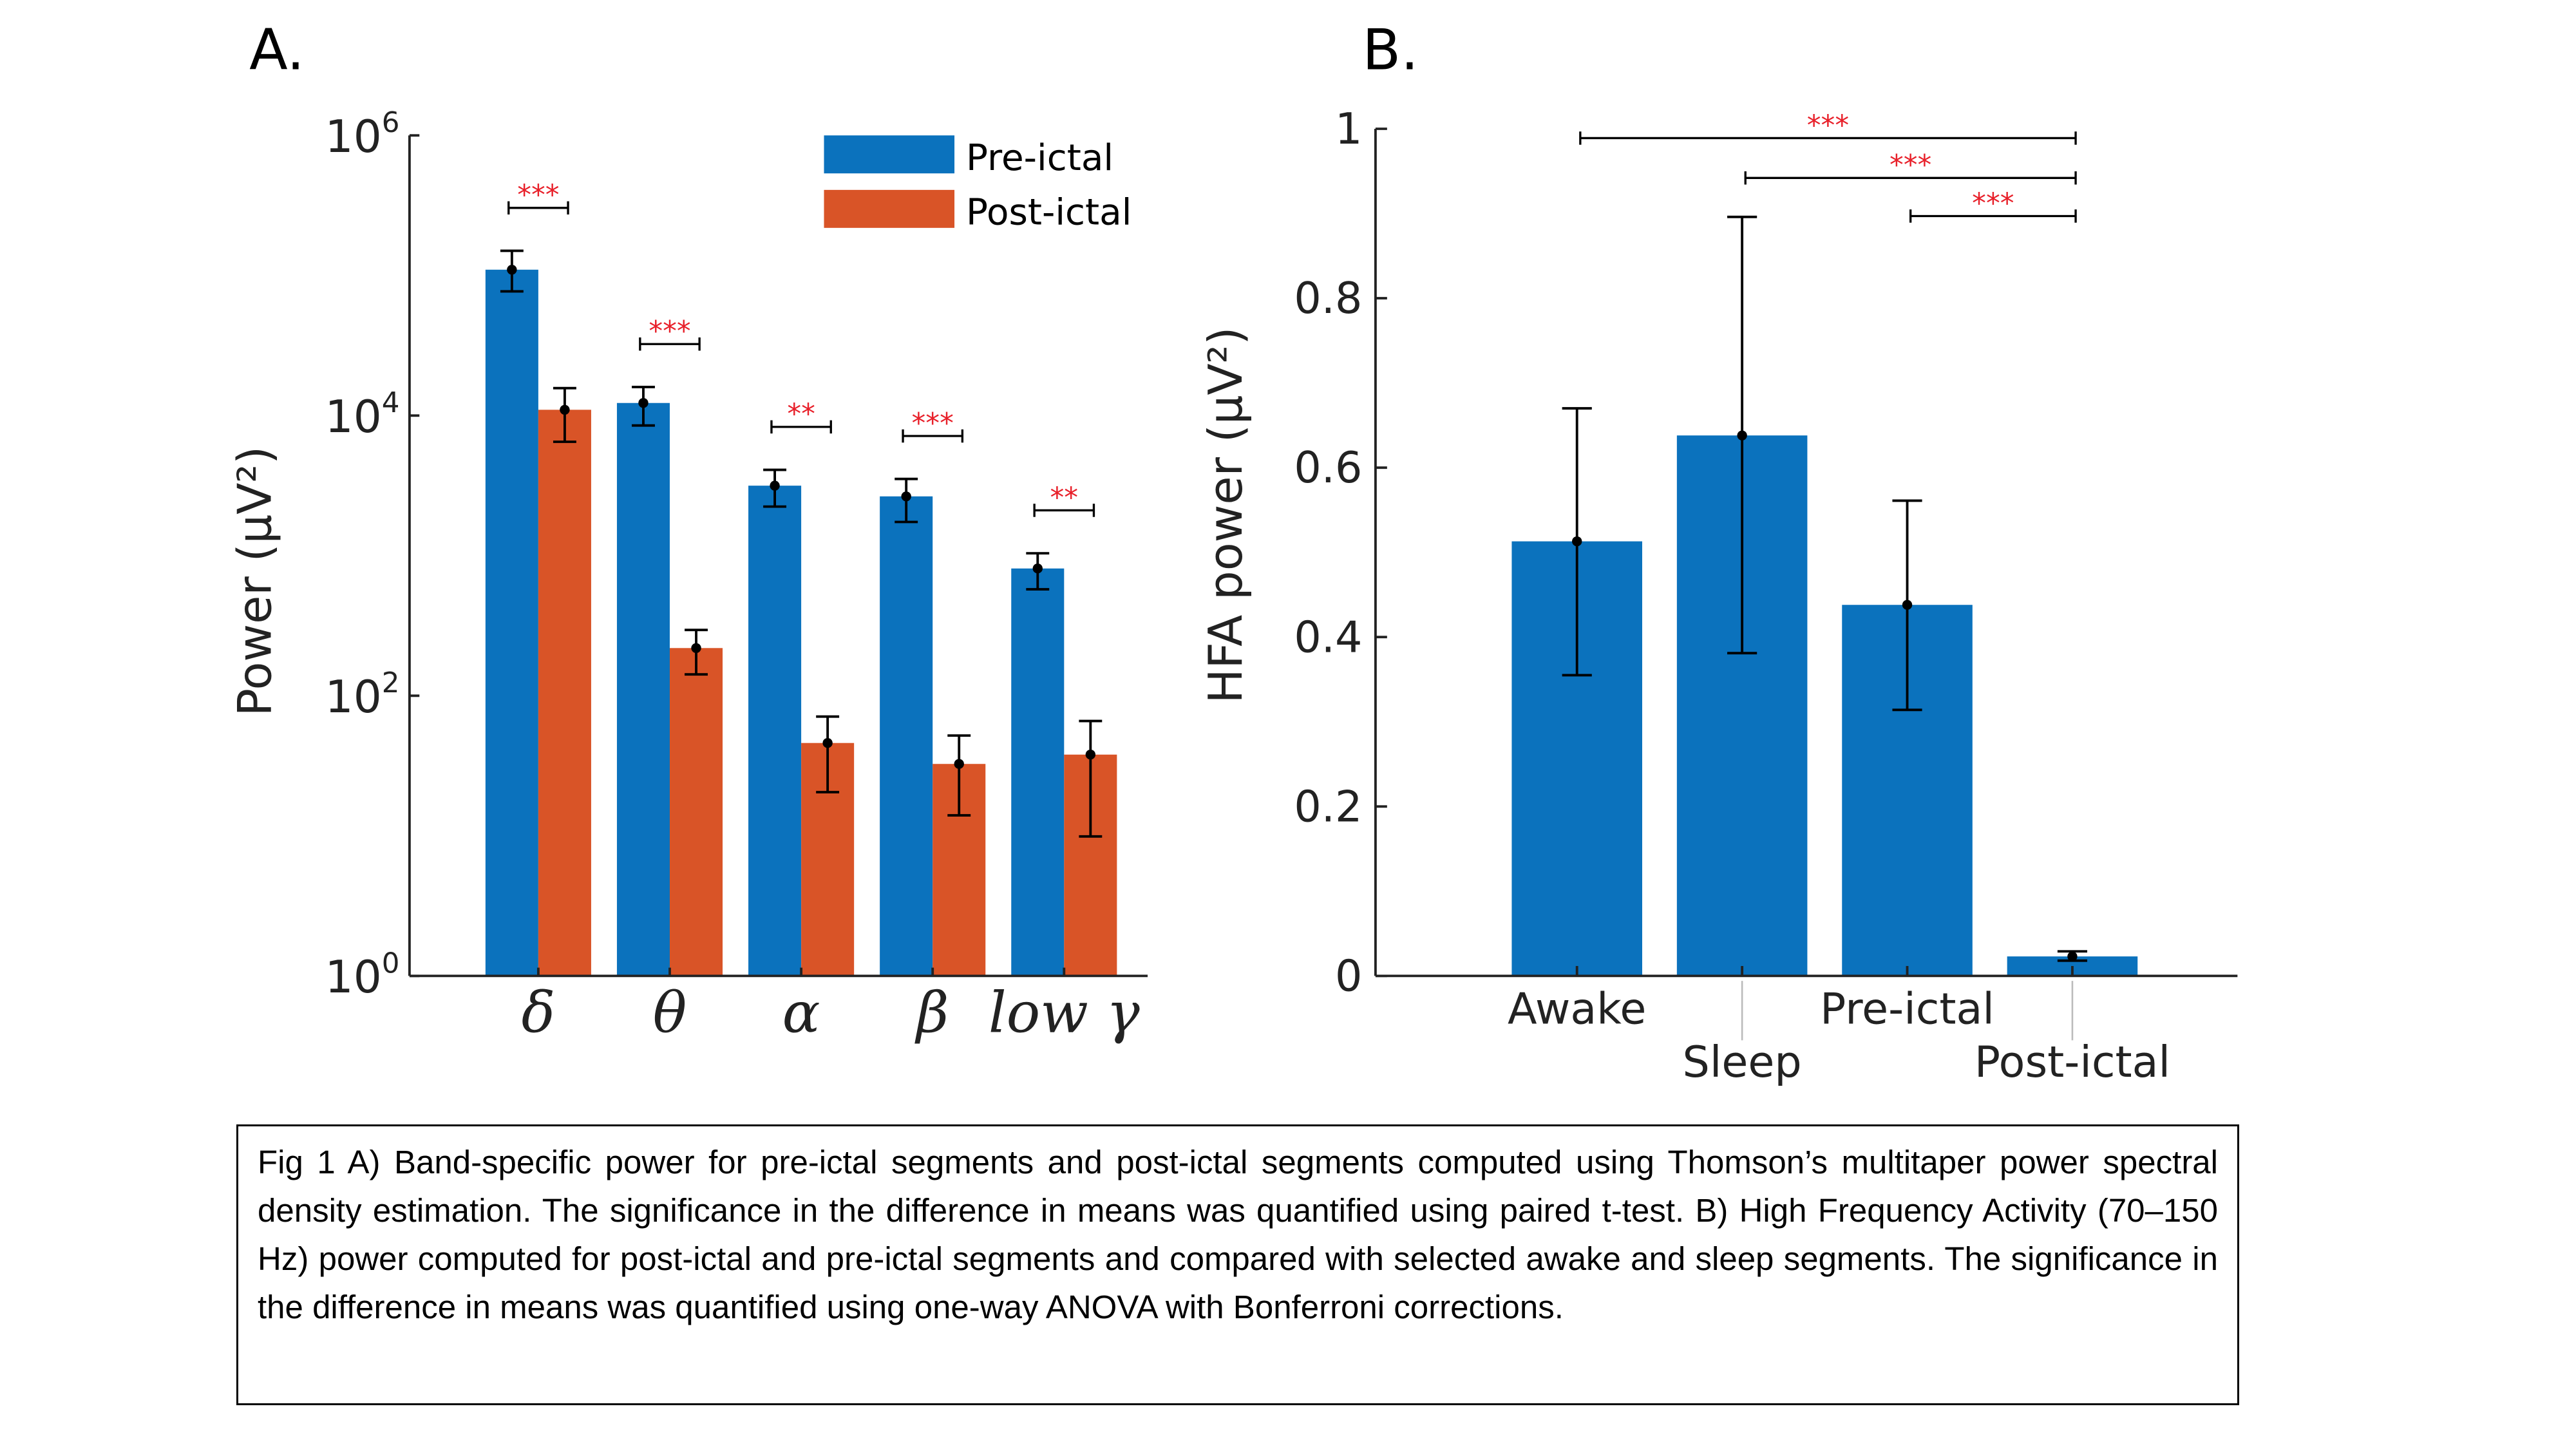 The width and height of the screenshot is (2576, 1449). Describe the element at coordinates (670, 1013) in the screenshot. I see `x-tick-label: θ` at that location.